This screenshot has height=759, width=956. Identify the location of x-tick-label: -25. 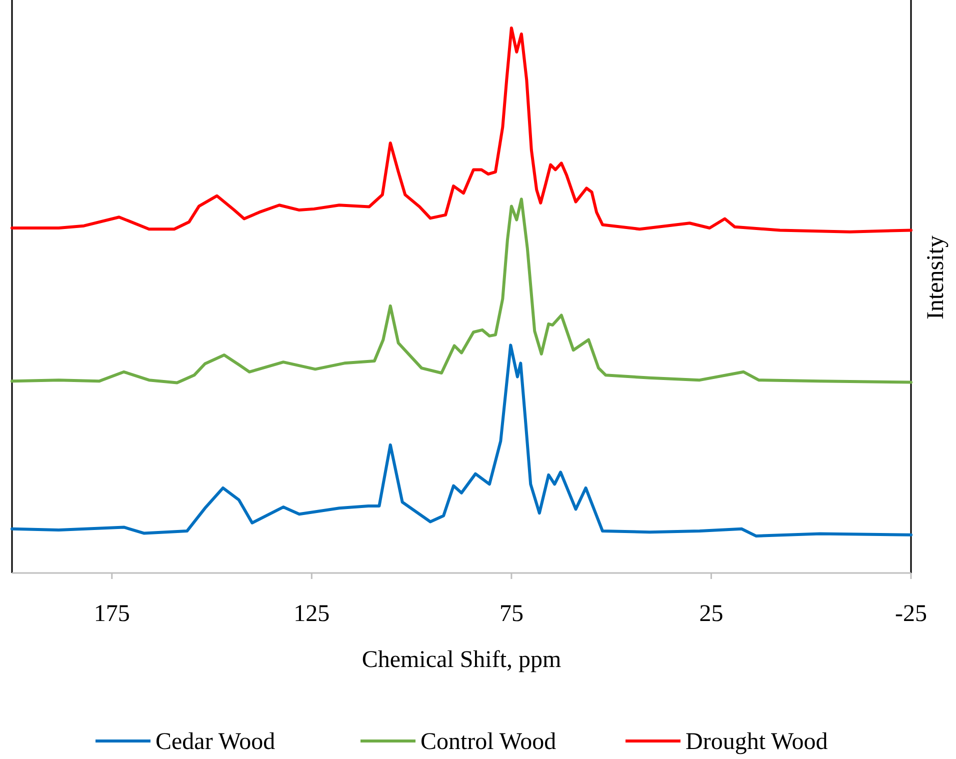
(911, 614).